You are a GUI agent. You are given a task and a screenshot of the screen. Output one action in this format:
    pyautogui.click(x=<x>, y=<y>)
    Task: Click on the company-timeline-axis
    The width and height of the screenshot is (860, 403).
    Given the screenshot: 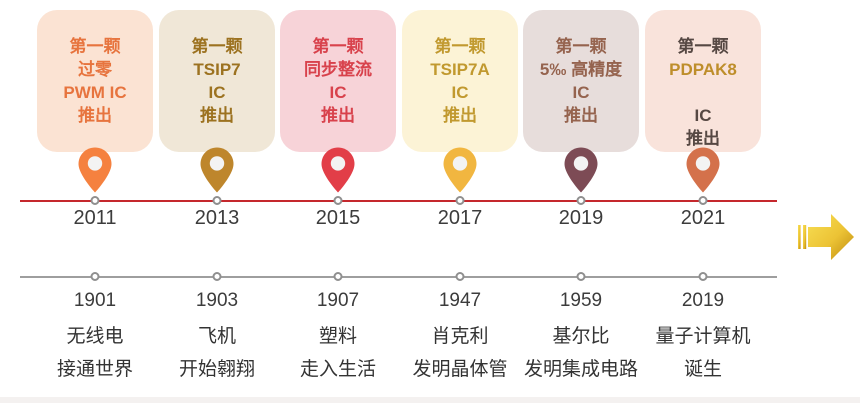 What is the action you would take?
    pyautogui.click(x=398, y=201)
    